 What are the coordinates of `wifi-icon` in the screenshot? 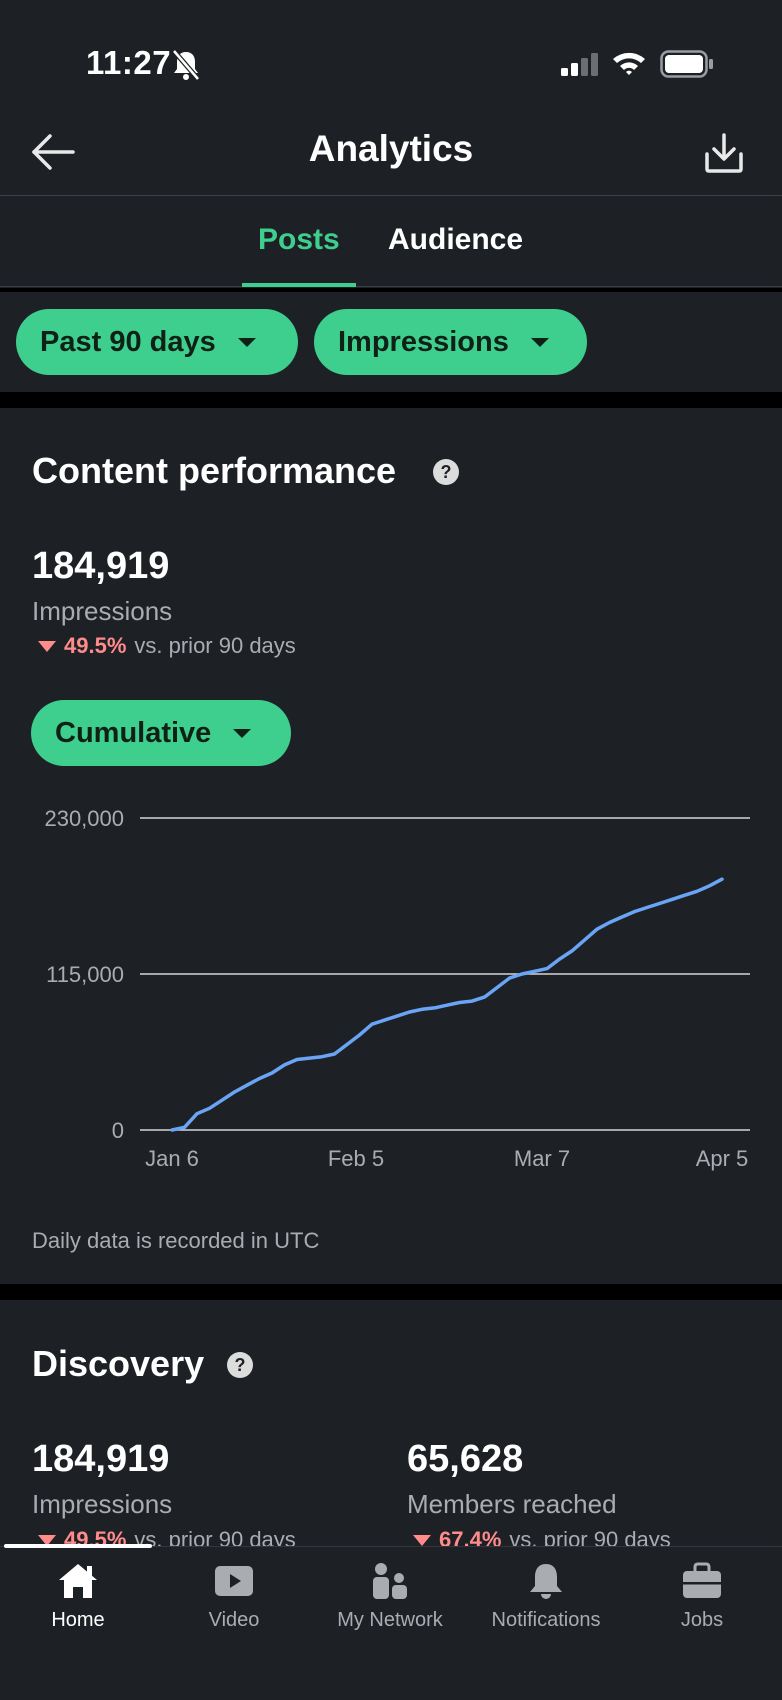 It's located at (629, 63).